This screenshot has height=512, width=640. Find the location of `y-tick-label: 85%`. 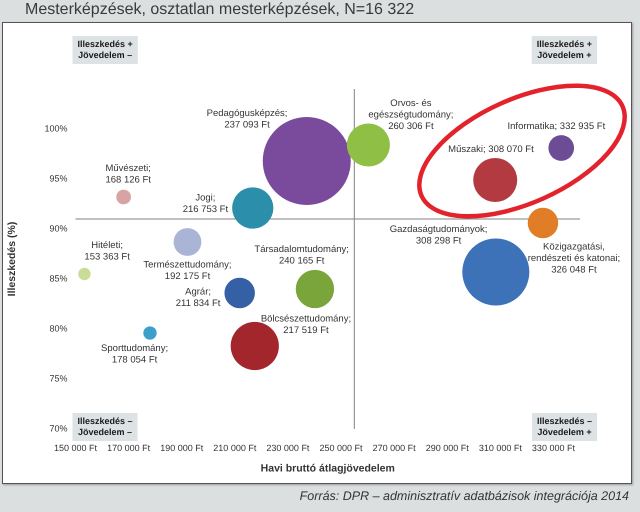

y-tick-label: 85% is located at coordinates (58, 278).